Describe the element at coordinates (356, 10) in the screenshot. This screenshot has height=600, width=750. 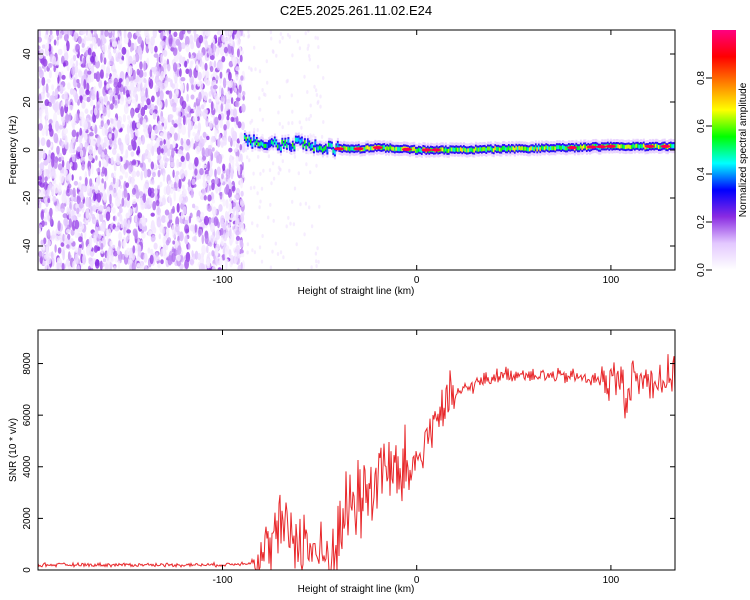
I see `figure-title: C2E5.2025.261.11.02.E24` at that location.